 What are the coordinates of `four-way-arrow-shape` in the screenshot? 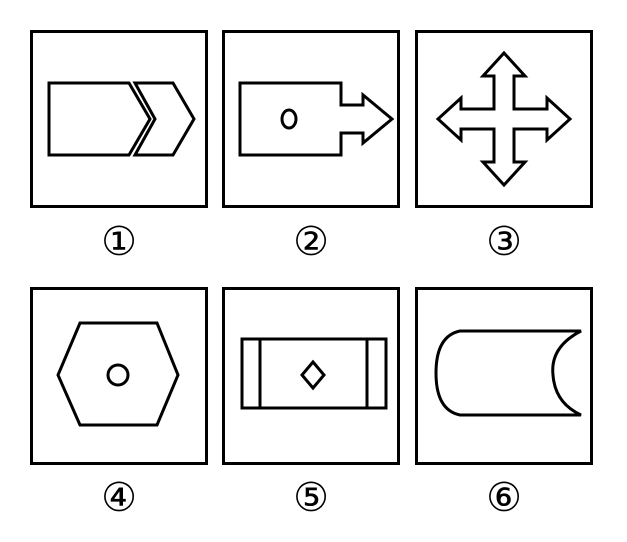 It's located at (504, 119).